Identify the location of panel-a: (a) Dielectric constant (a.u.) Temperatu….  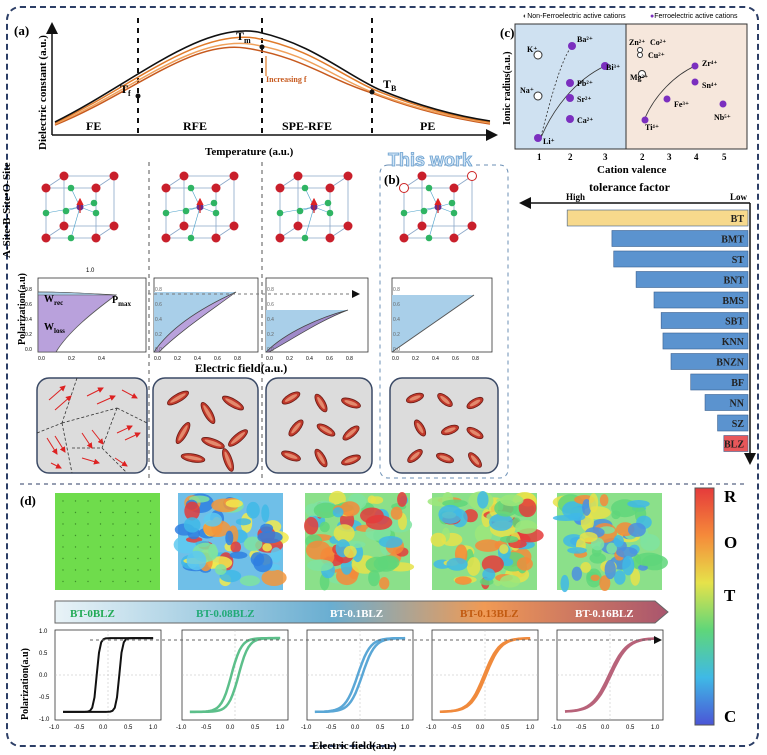
(256, 88).